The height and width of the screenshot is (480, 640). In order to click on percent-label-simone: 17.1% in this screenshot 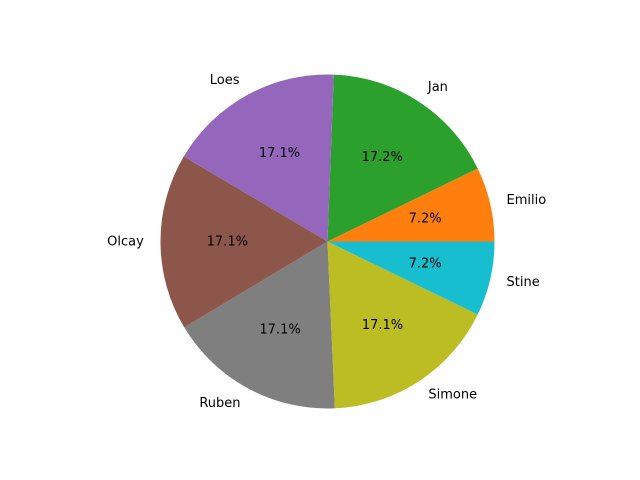, I will do `click(382, 325)`.